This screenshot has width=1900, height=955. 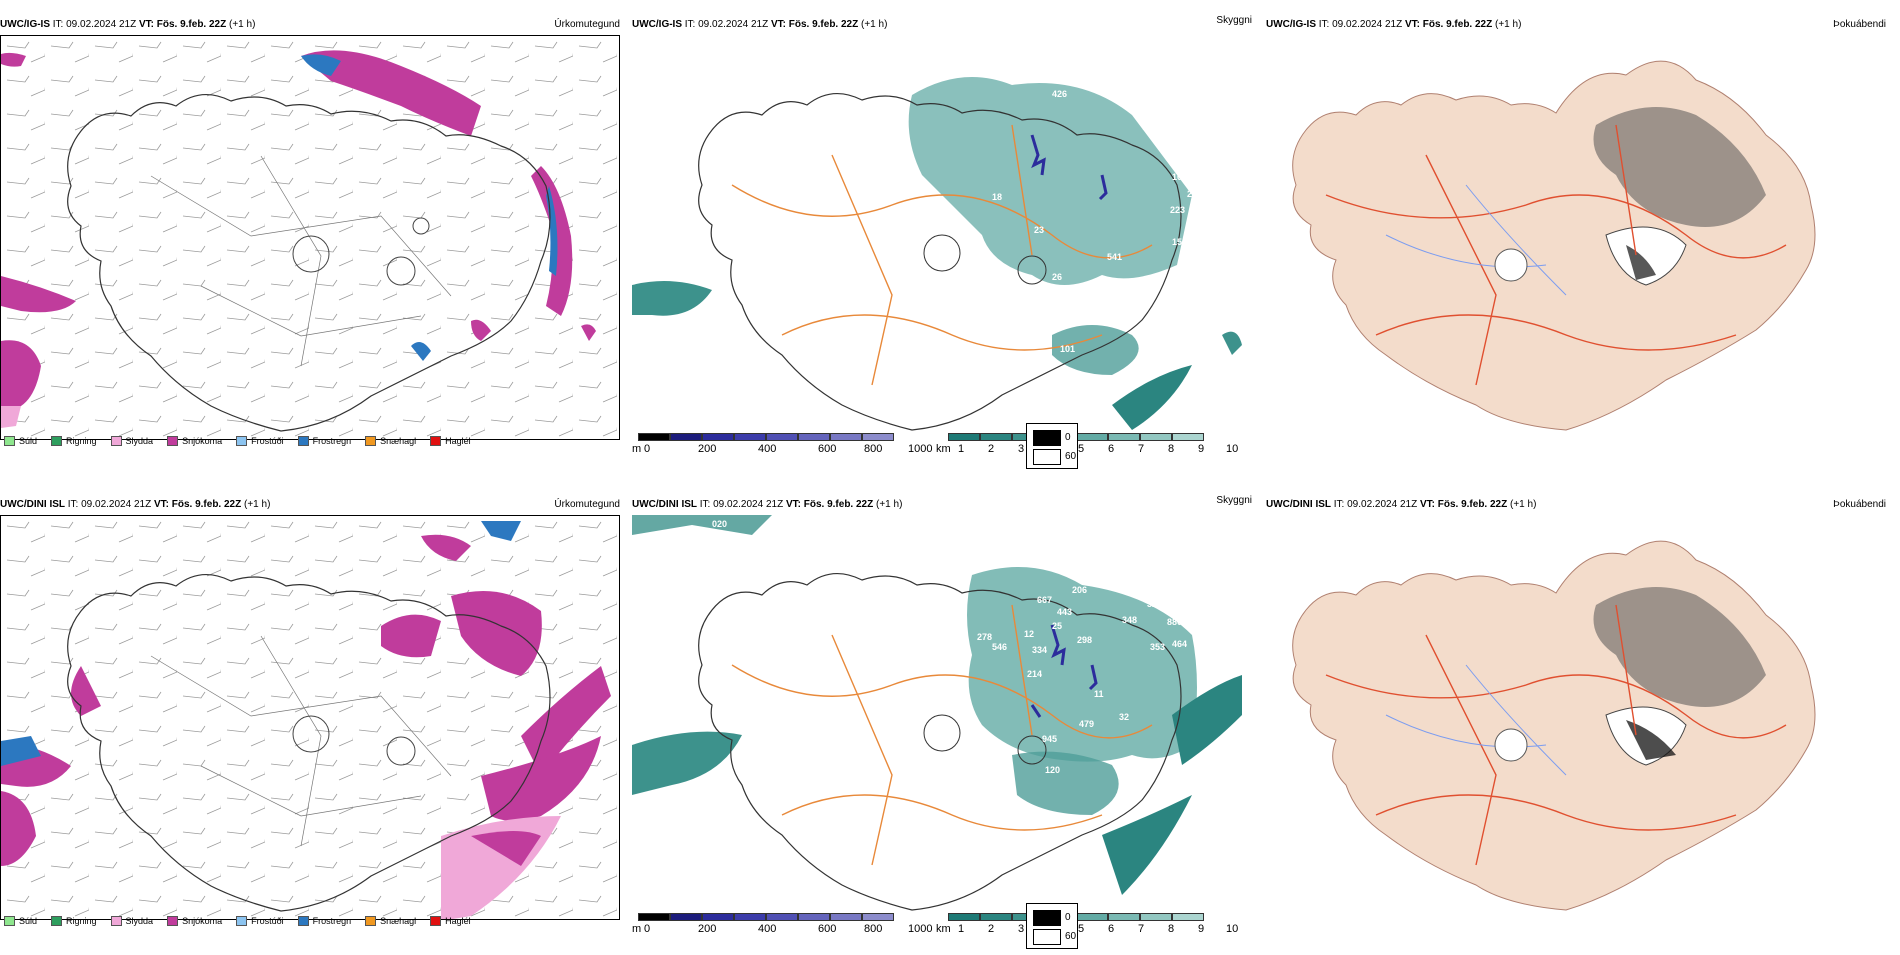 What do you see at coordinates (1127, 282) in the screenshot?
I see `station-label: 27` at bounding box center [1127, 282].